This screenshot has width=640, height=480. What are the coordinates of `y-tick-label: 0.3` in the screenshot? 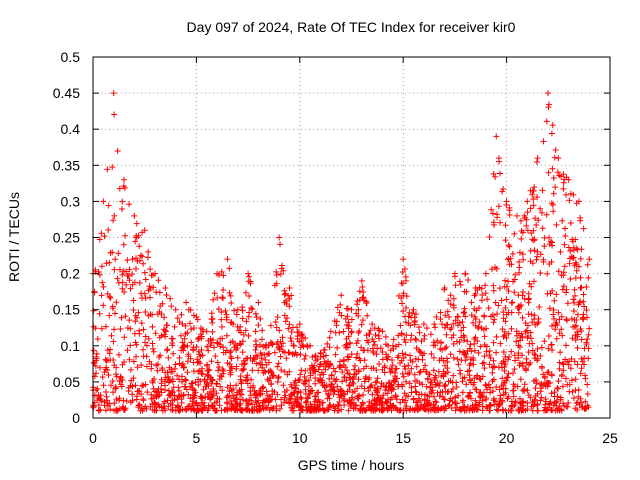 It's located at (71, 201).